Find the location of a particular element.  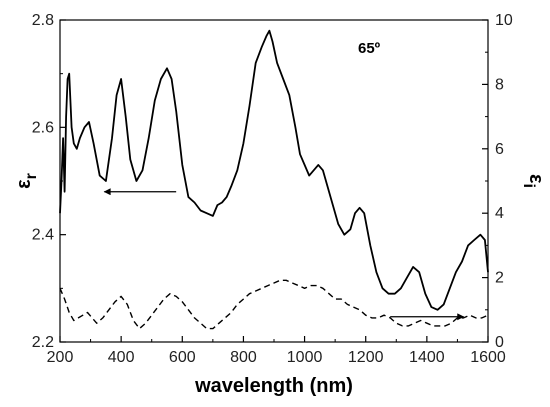

y-left-axis-title: εr is located at coordinates (26, 181).